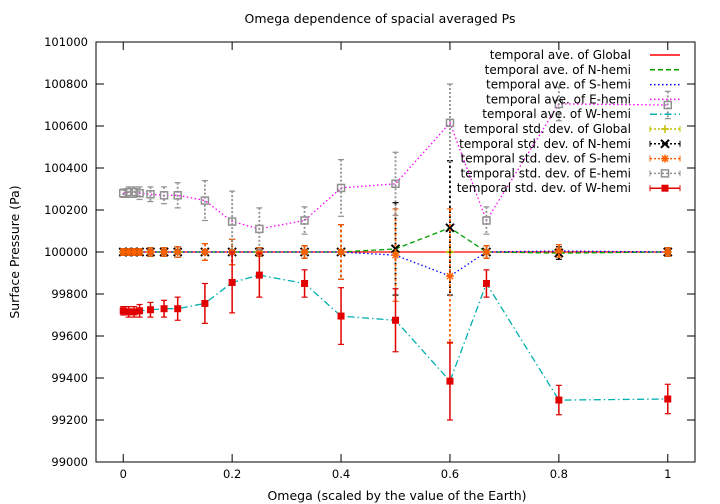 The width and height of the screenshot is (720, 504). Describe the element at coordinates (667, 474) in the screenshot. I see `x-tick-label: 1` at that location.